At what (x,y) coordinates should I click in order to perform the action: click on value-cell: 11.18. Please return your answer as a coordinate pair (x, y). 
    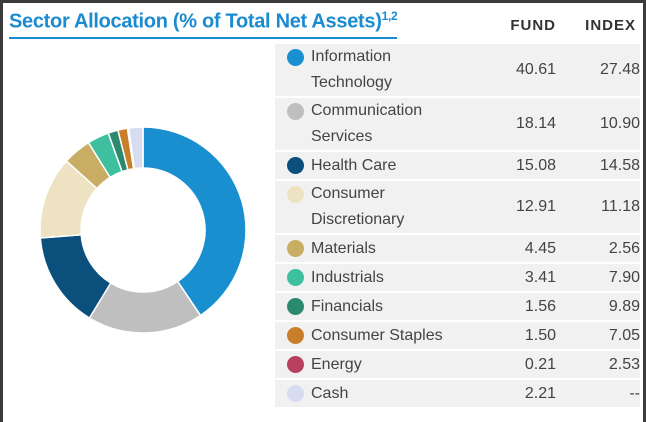
    Looking at the image, I should click on (620, 206).